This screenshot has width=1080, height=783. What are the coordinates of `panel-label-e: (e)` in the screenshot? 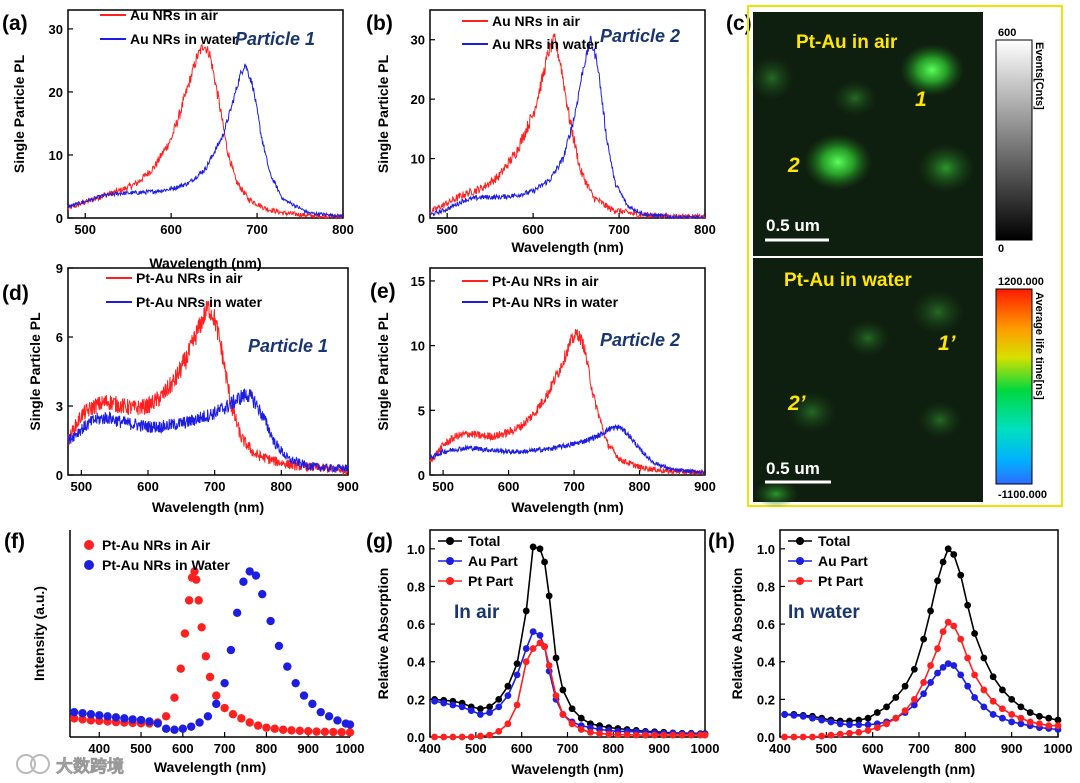 It's located at (383, 291).